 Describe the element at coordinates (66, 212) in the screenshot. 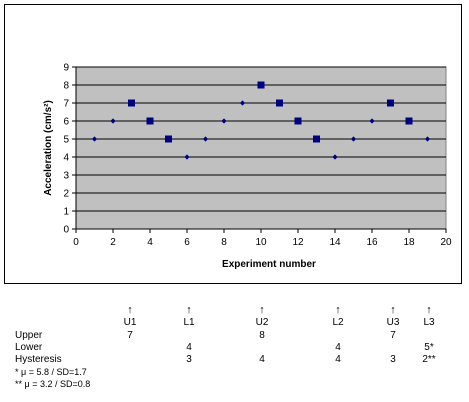

I see `y-tick-label: 1` at that location.